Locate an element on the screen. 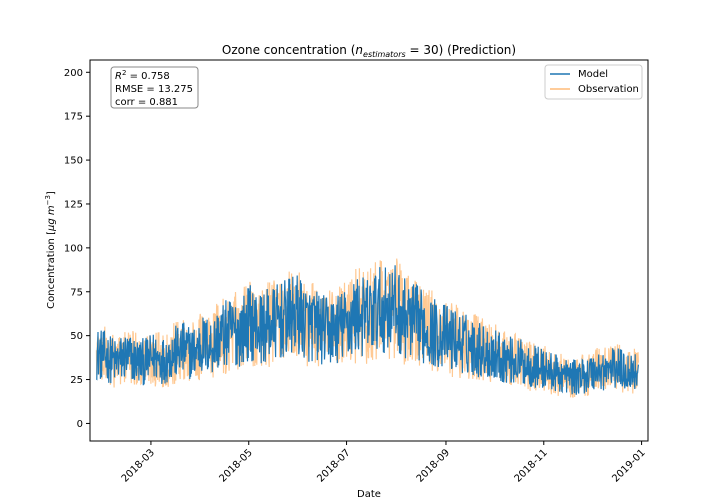 This screenshot has width=720, height=504. x-tick-label: 2018-09 is located at coordinates (433, 465).